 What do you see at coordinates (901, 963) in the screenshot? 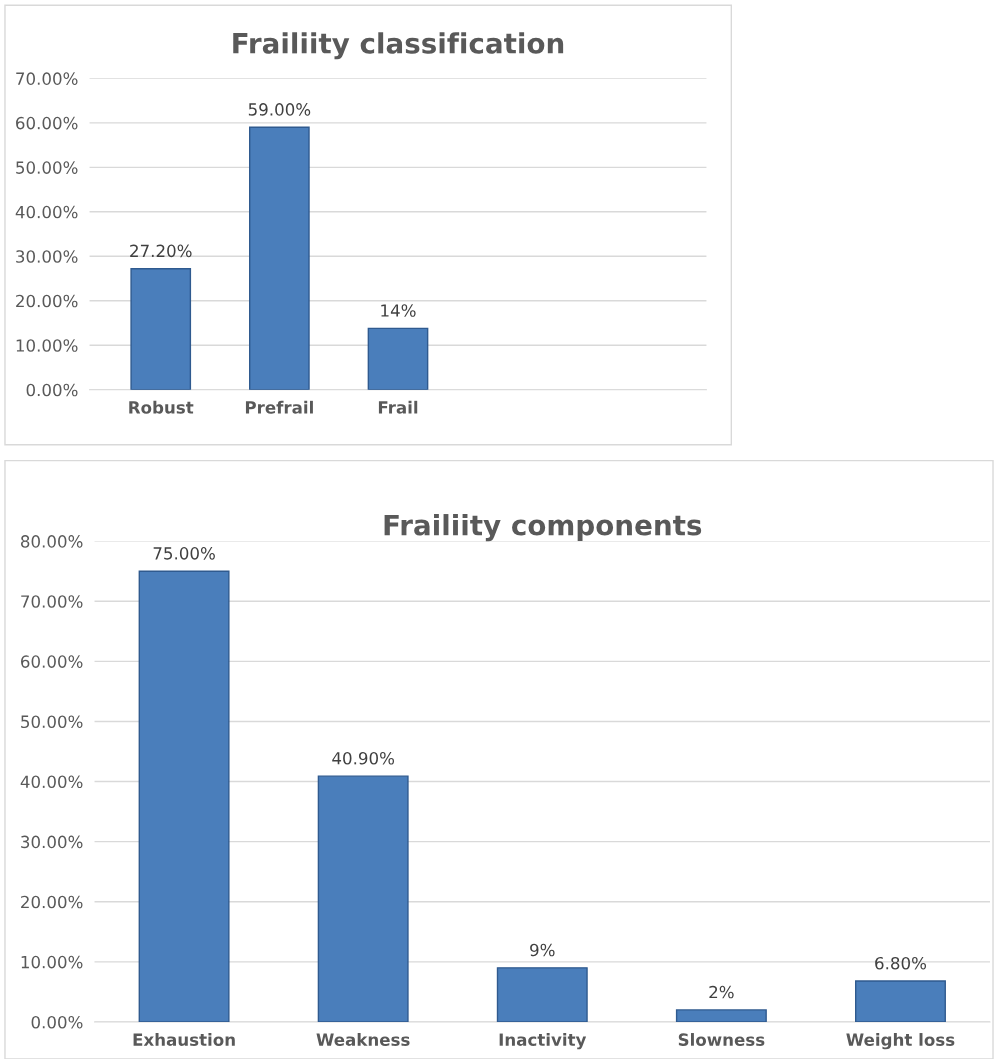
I see `data-label: 6.80%` at bounding box center [901, 963].